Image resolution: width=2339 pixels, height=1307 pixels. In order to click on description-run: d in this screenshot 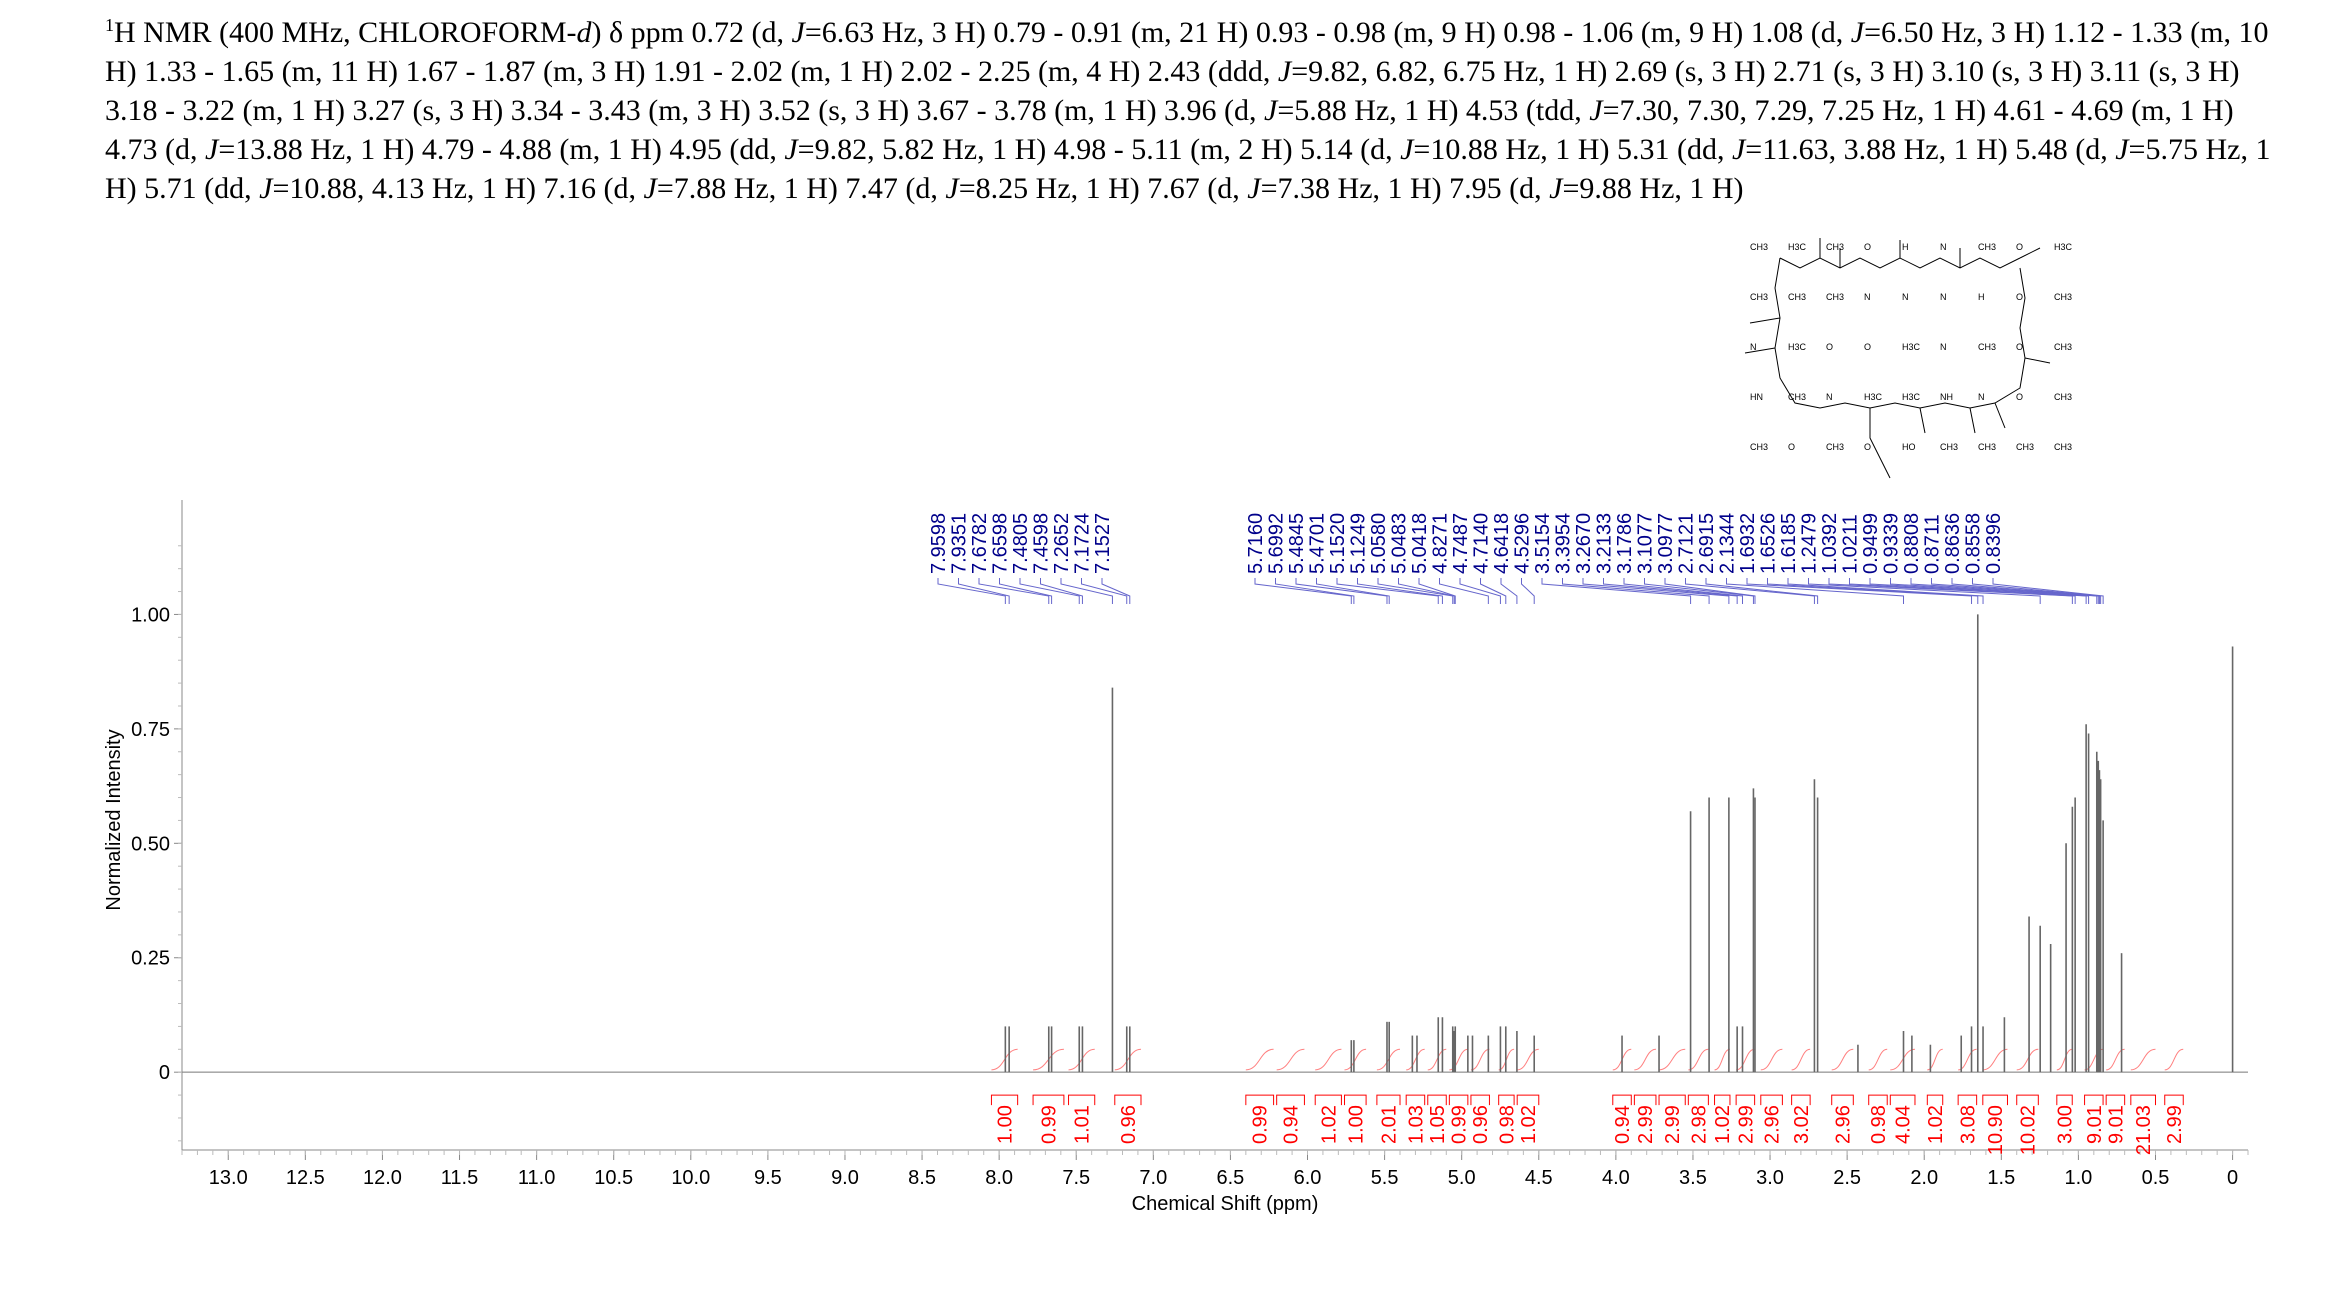, I will do `click(584, 32)`.